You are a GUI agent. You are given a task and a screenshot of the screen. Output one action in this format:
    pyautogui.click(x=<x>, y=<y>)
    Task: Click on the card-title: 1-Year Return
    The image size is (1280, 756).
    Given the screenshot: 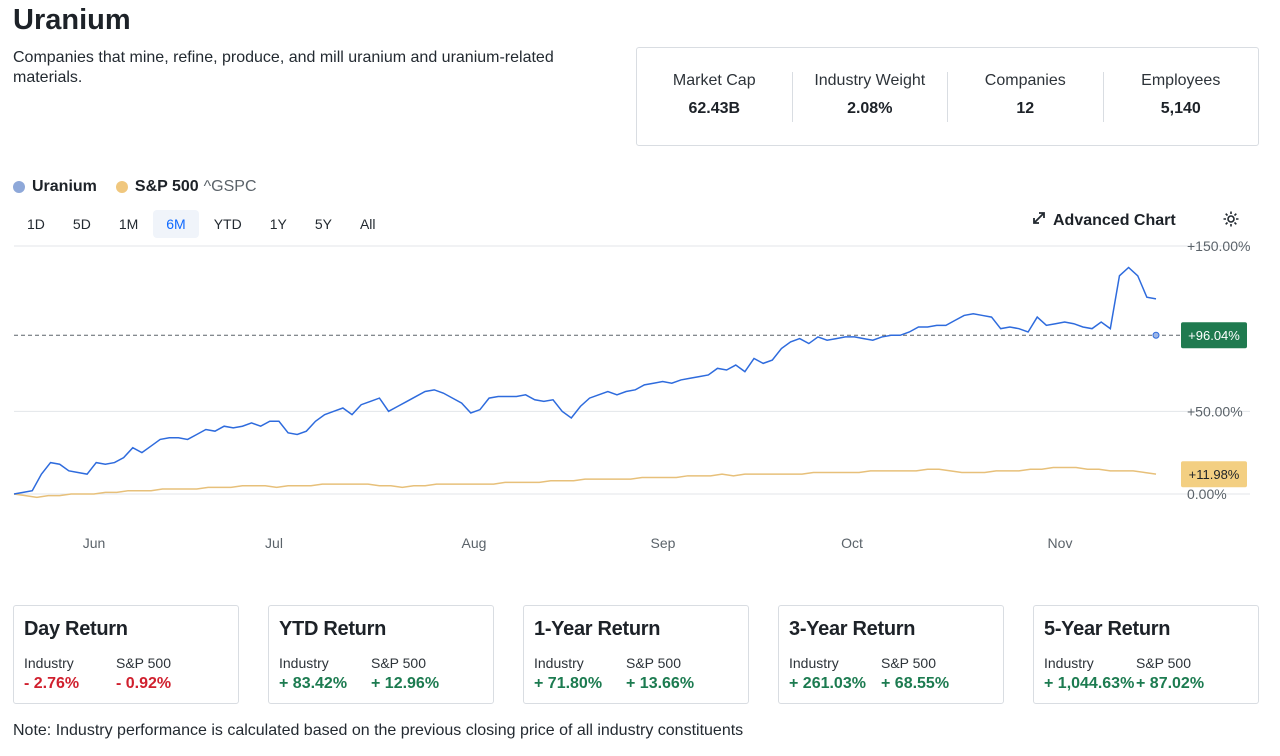 What is the action you would take?
    pyautogui.click(x=597, y=629)
    